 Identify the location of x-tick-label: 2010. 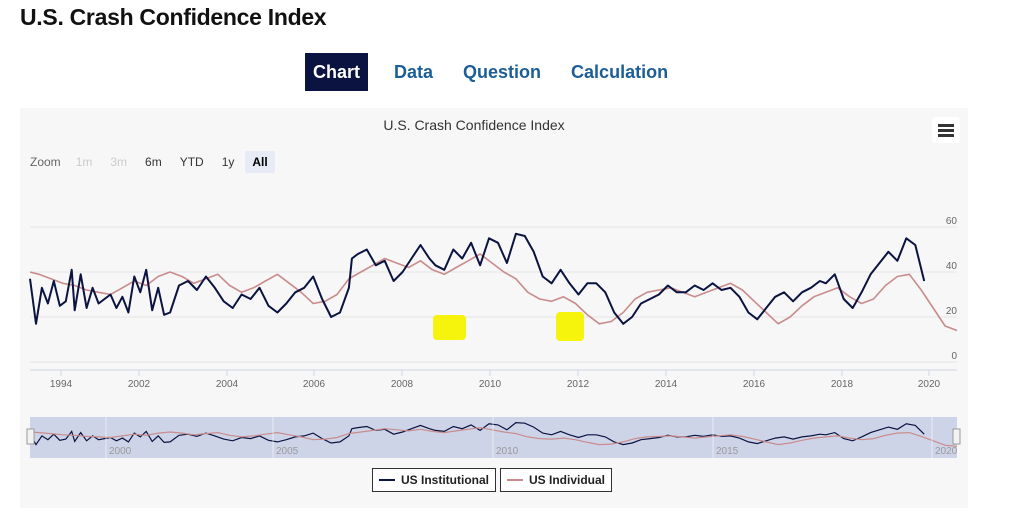
(490, 384).